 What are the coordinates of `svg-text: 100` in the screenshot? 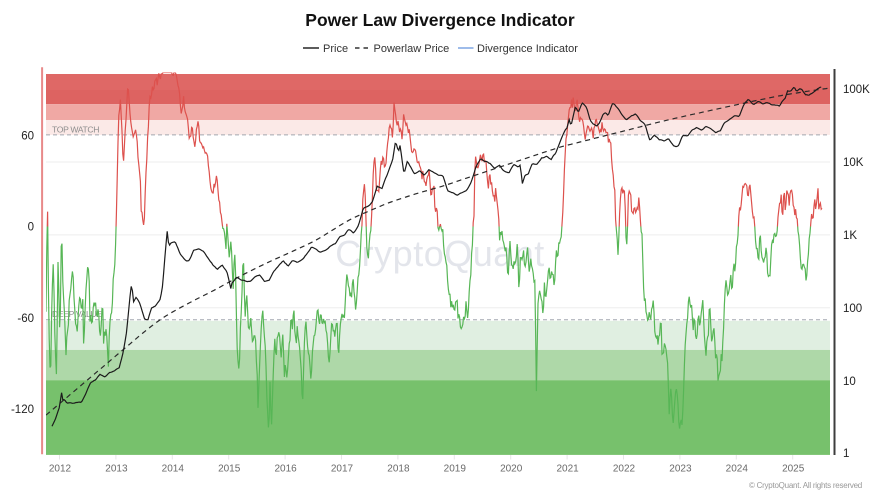 It's located at (852, 309).